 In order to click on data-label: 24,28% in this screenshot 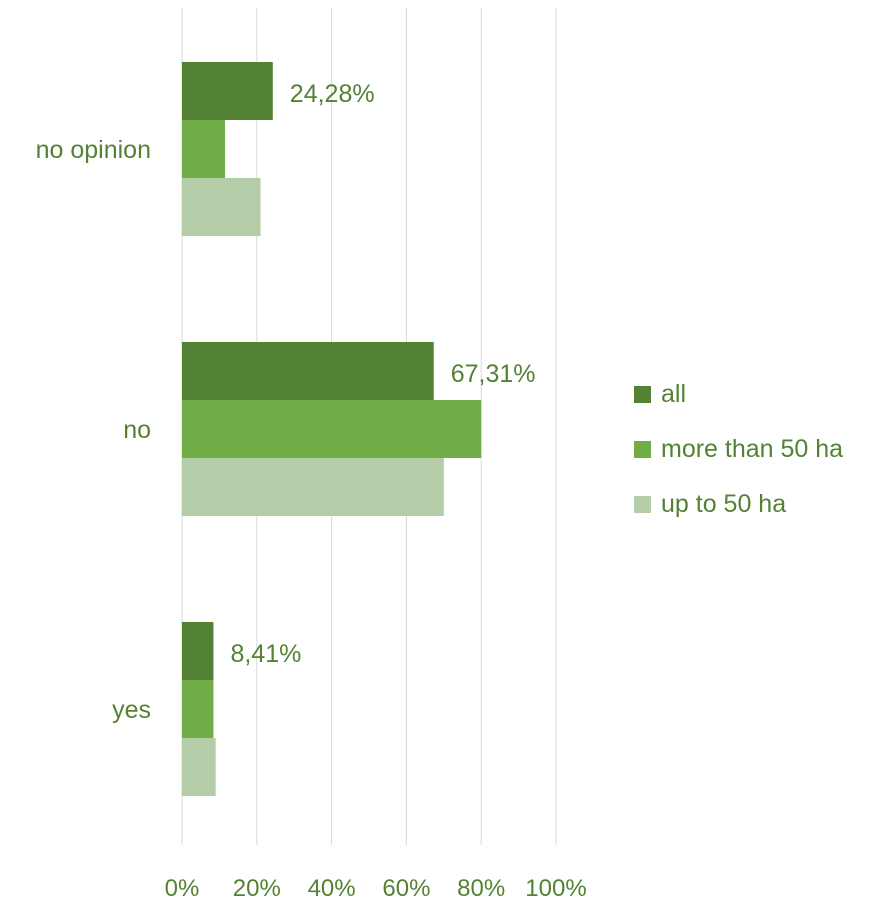, I will do `click(332, 94)`.